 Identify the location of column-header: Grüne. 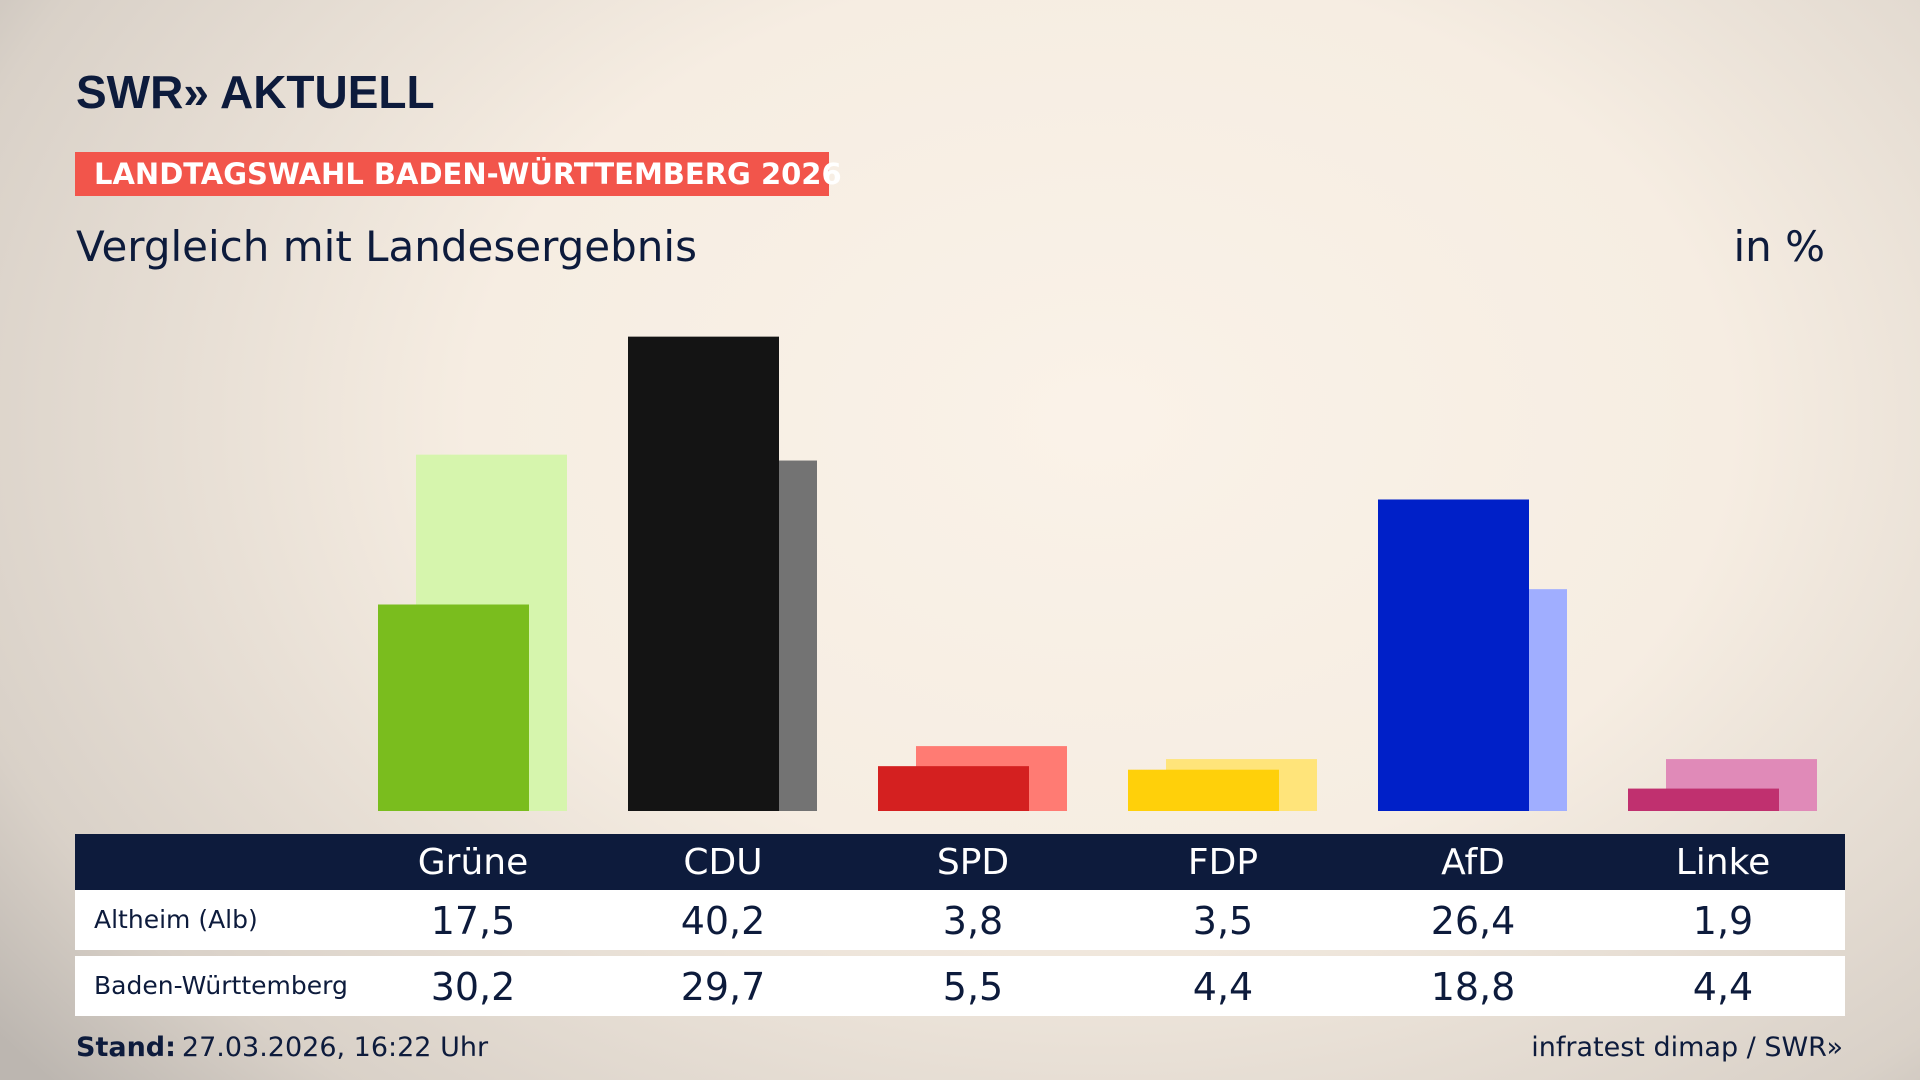
(473, 862).